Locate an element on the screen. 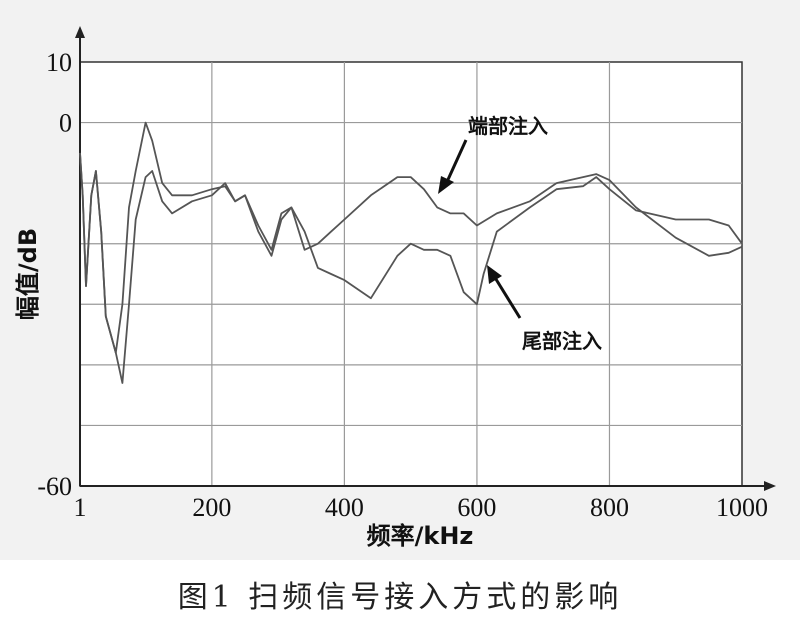  y-axis-label: 幅值/dB is located at coordinates (28, 274).